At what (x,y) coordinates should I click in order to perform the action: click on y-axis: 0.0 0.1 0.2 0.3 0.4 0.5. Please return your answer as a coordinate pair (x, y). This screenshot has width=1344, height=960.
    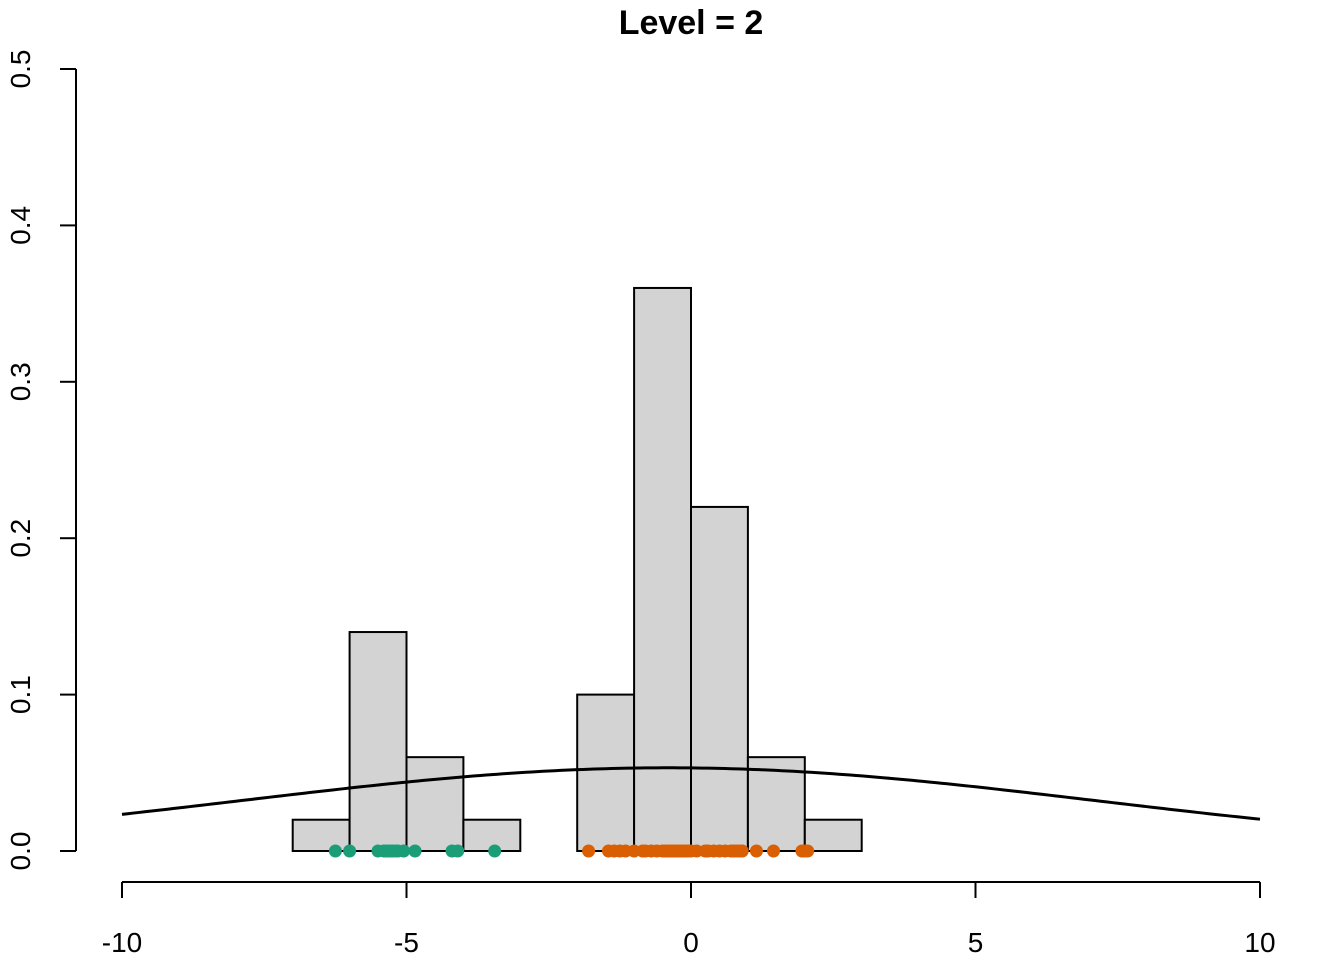
    Looking at the image, I should click on (41, 460).